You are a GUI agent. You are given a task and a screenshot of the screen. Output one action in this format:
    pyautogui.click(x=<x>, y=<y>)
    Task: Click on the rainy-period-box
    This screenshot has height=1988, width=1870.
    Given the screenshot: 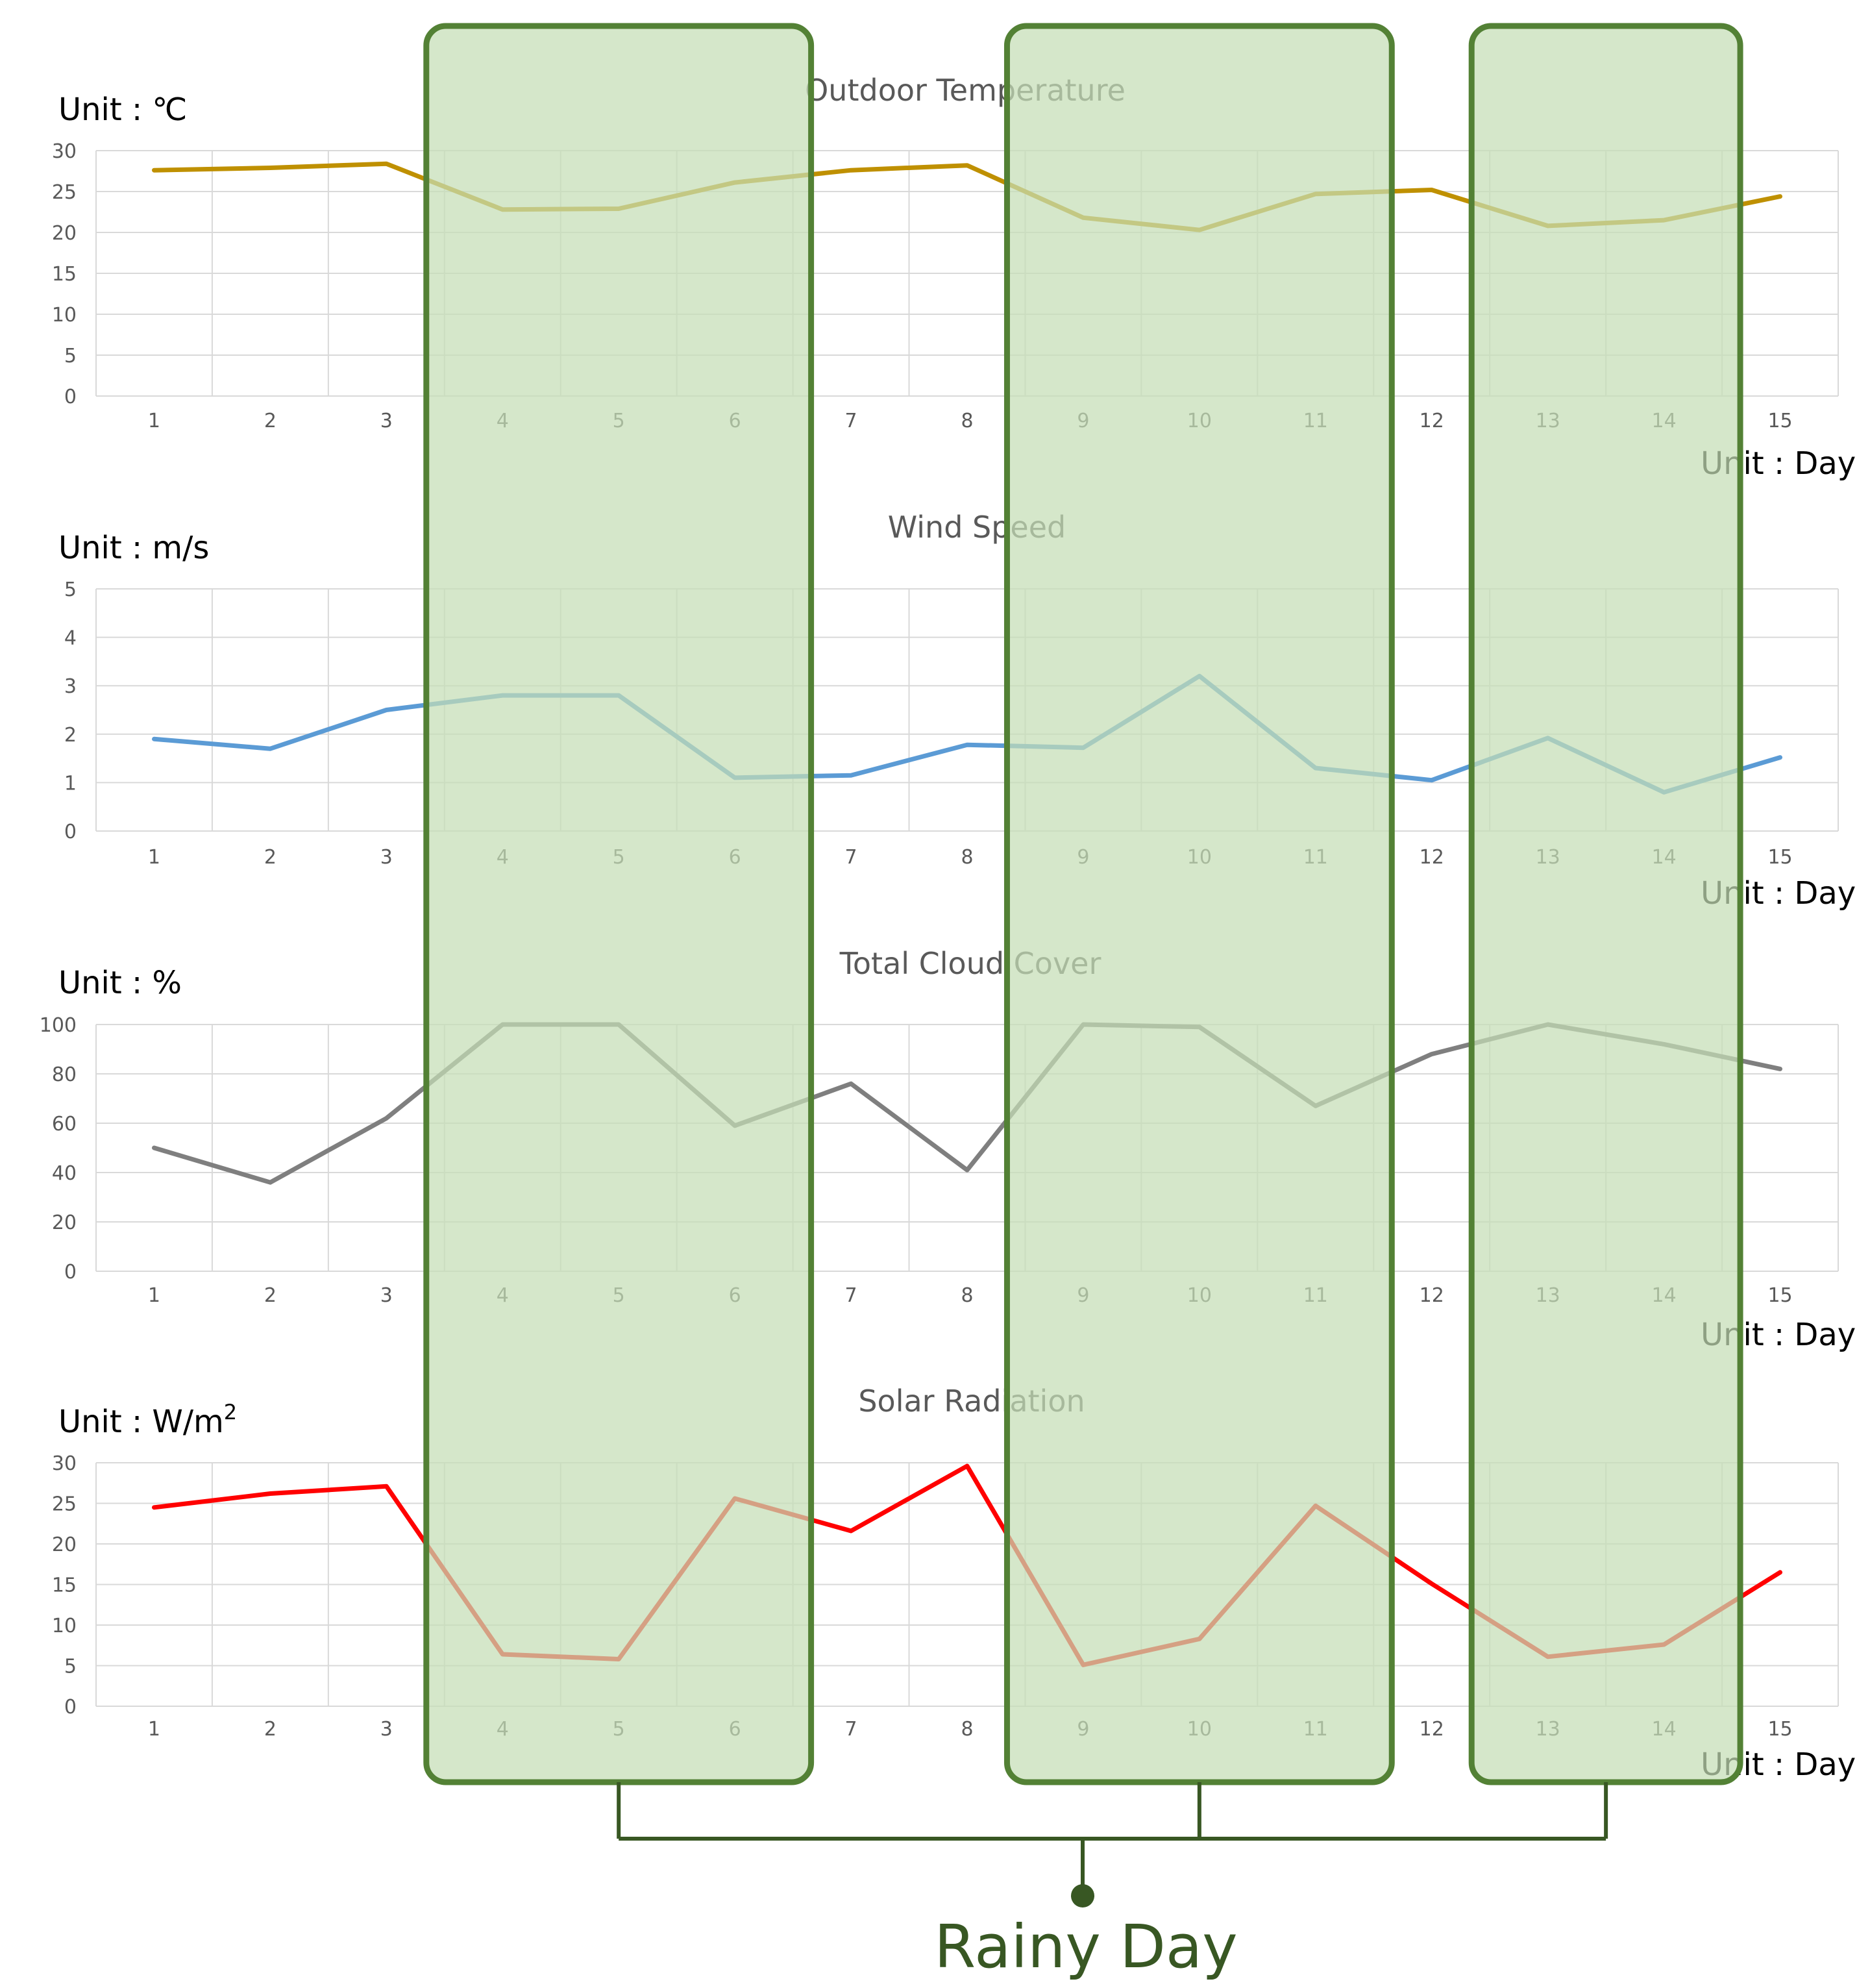 What is the action you would take?
    pyautogui.click(x=1605, y=904)
    